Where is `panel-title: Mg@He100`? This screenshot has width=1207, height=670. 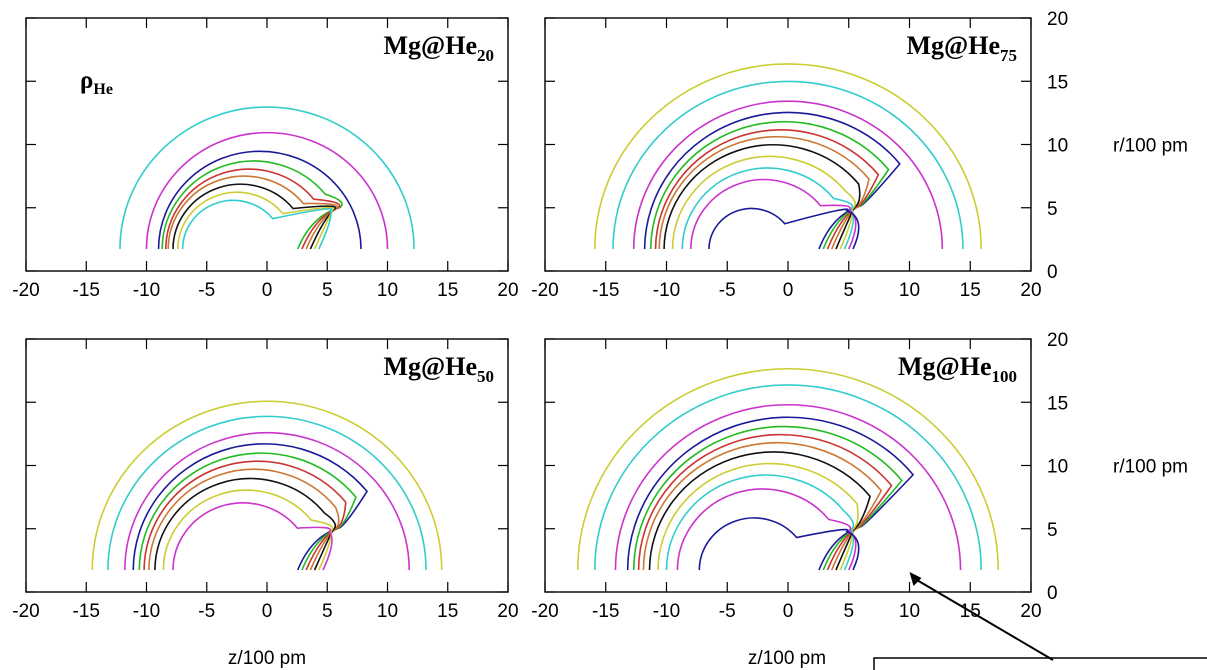
panel-title: Mg@He100 is located at coordinates (957, 369).